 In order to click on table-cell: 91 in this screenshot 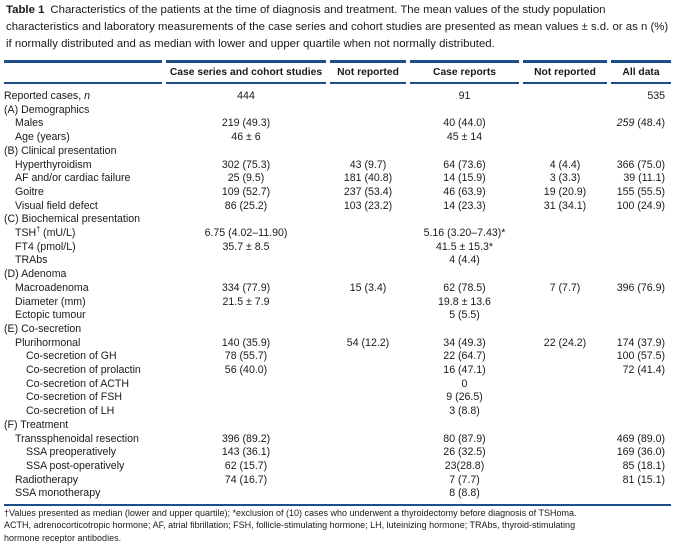, I will do `click(464, 96)`.